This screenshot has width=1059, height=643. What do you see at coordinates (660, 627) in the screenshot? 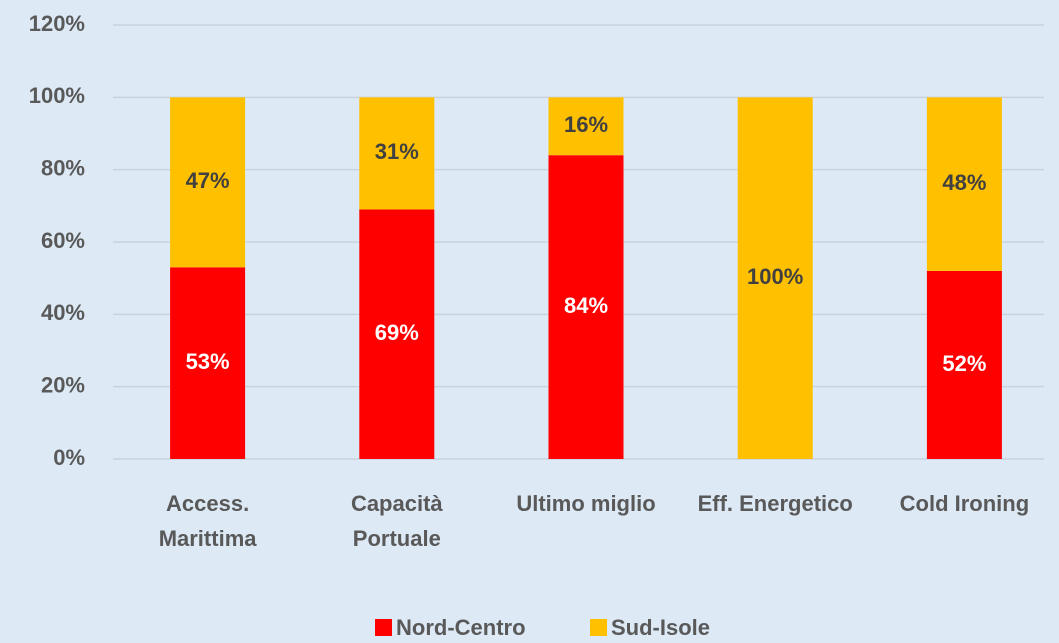
I see `legend-label: Sud-Isole` at bounding box center [660, 627].